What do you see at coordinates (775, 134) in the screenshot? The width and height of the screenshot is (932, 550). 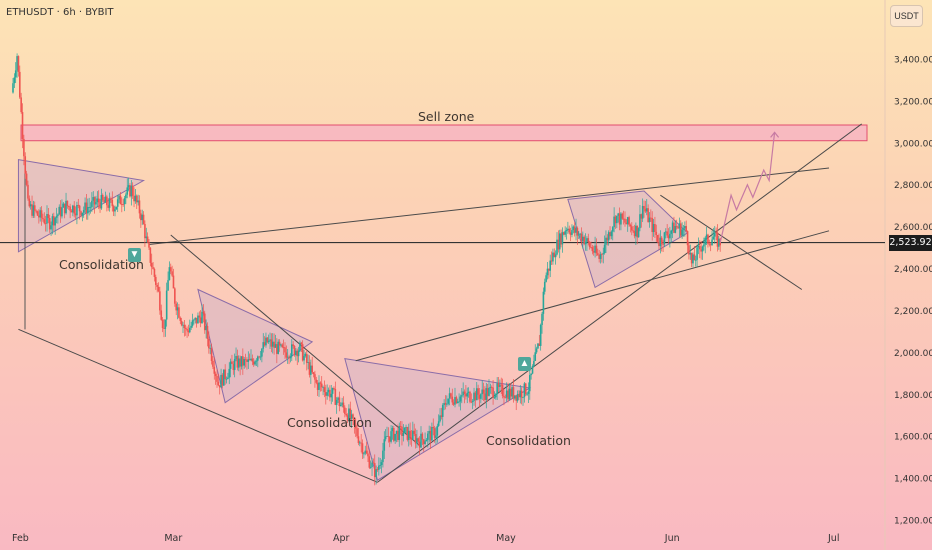 I see `projection-arrowhead` at bounding box center [775, 134].